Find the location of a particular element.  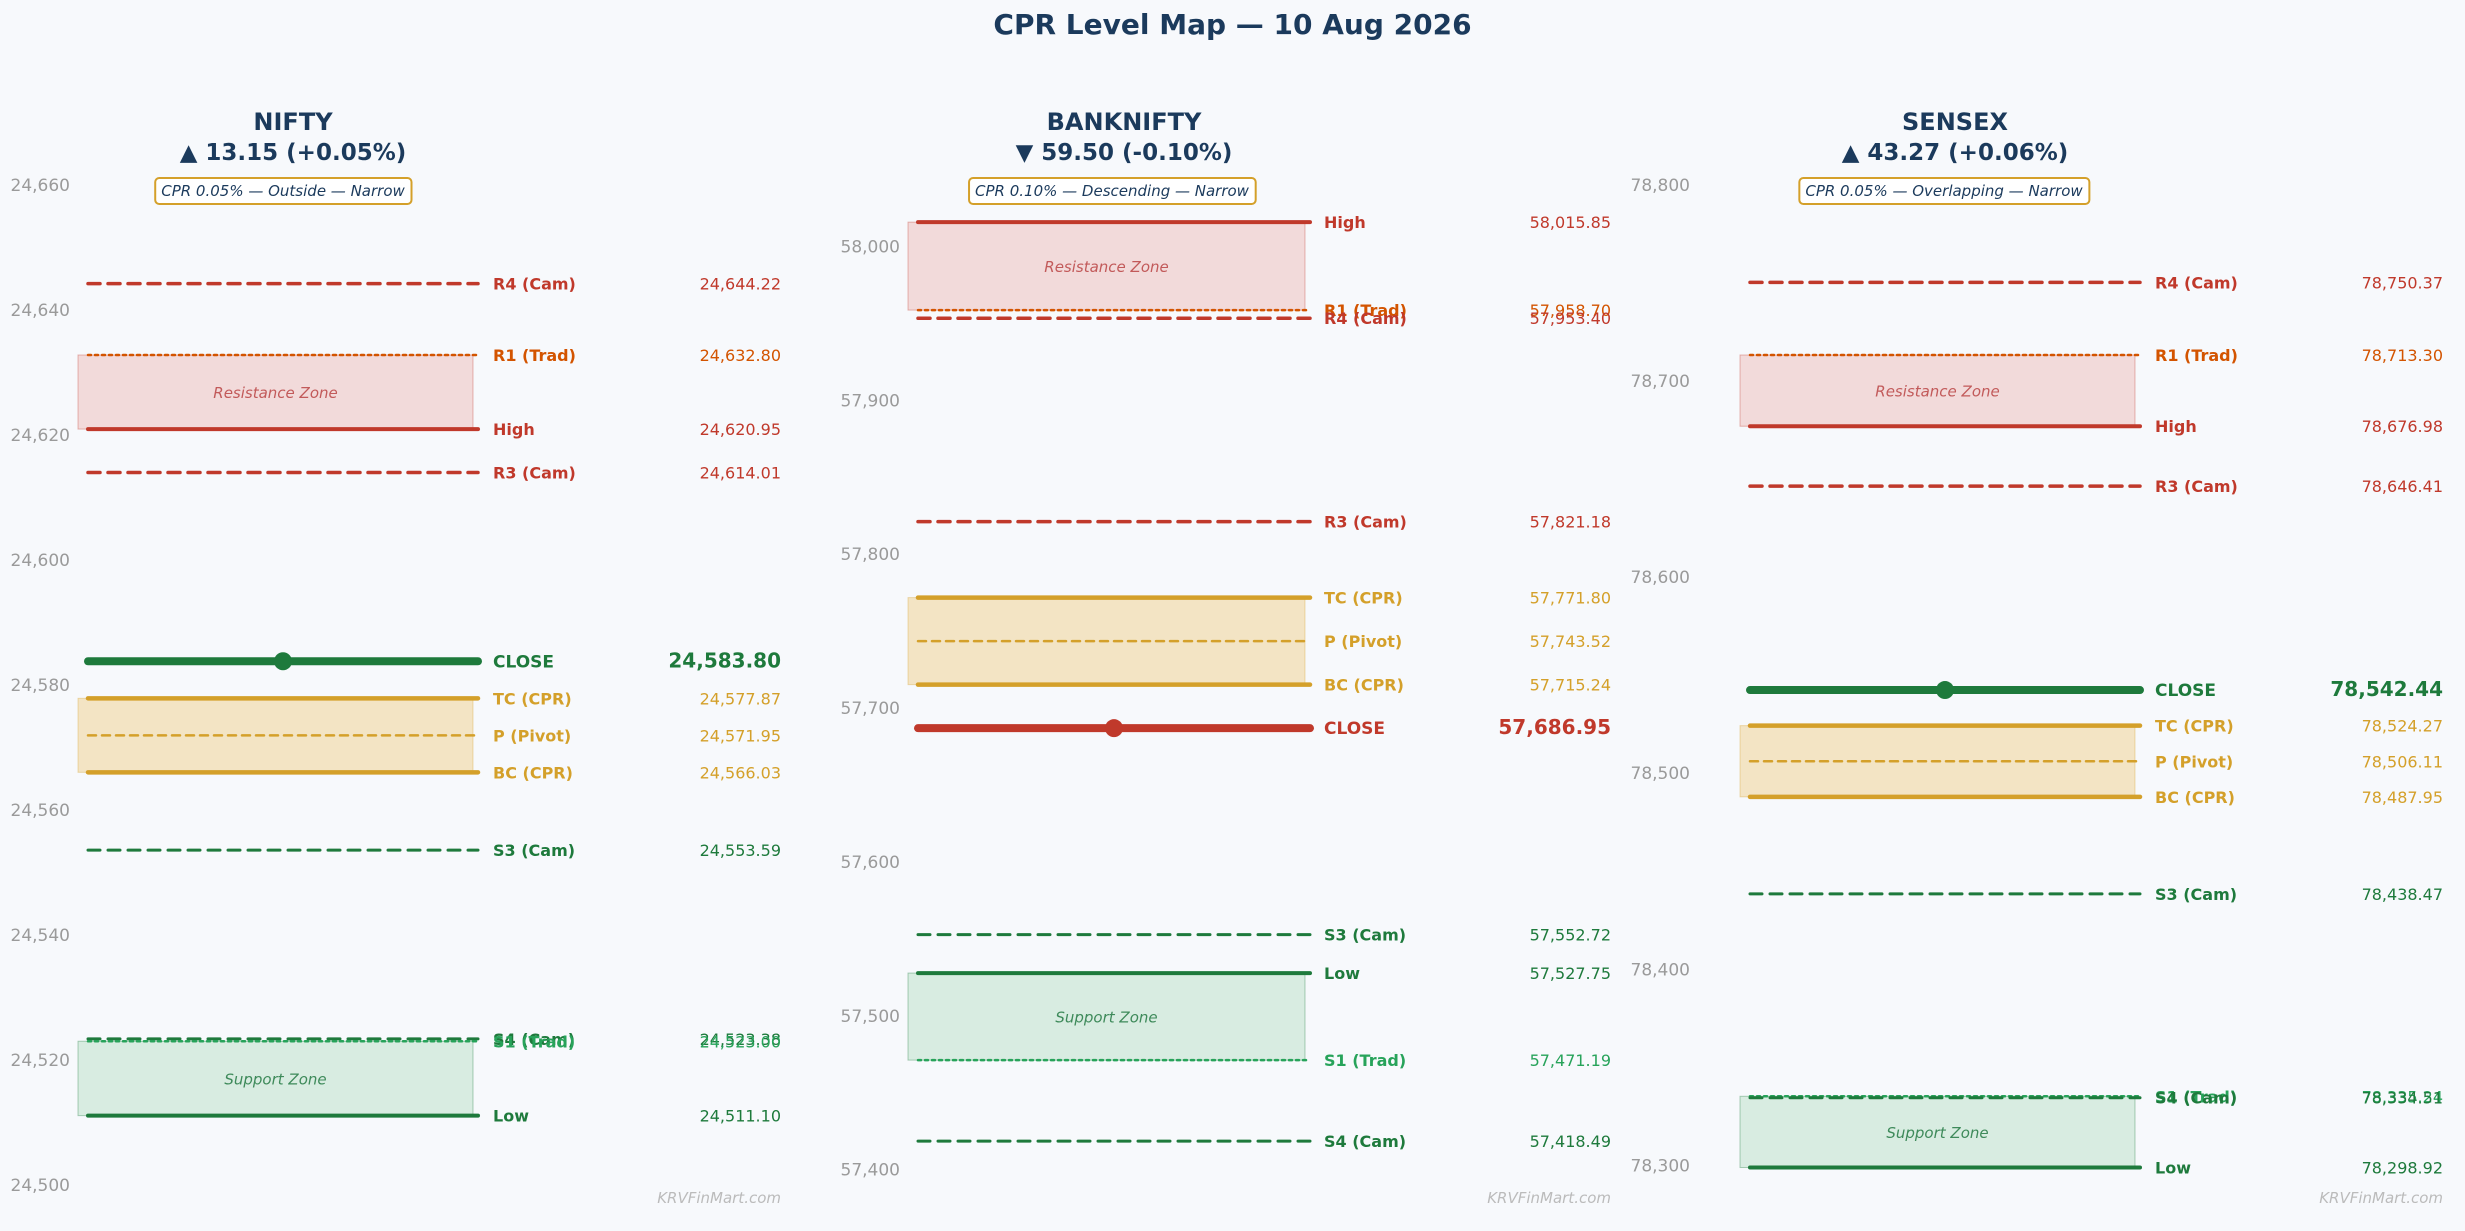

level-nifty-s4-cam-label: S4 (Cam) is located at coordinates (534, 1039).